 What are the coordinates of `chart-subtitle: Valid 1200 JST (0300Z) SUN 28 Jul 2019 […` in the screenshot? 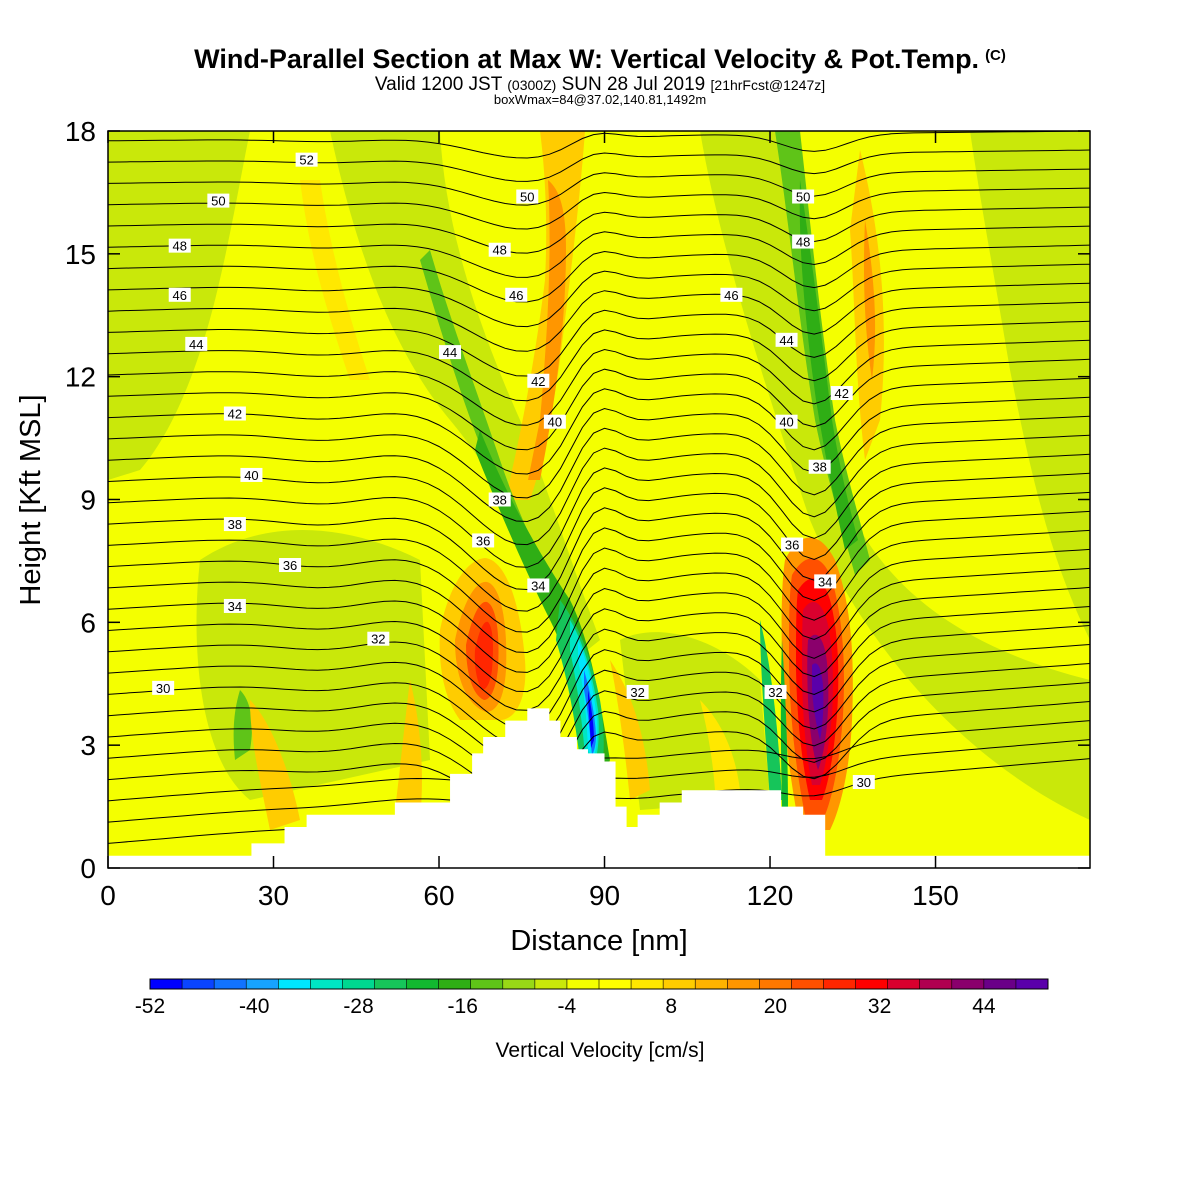 It's located at (600, 85).